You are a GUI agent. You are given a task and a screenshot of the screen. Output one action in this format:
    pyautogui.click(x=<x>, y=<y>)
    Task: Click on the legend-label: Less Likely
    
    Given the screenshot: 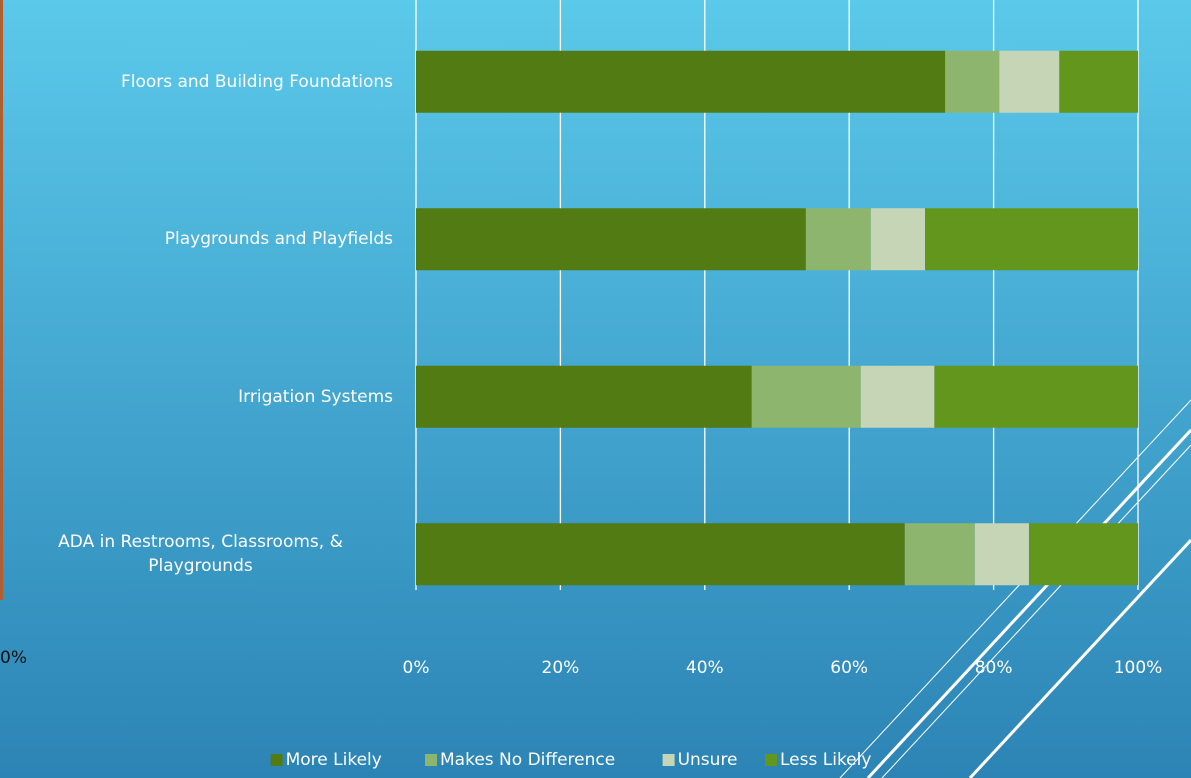 What is the action you would take?
    pyautogui.click(x=825, y=760)
    